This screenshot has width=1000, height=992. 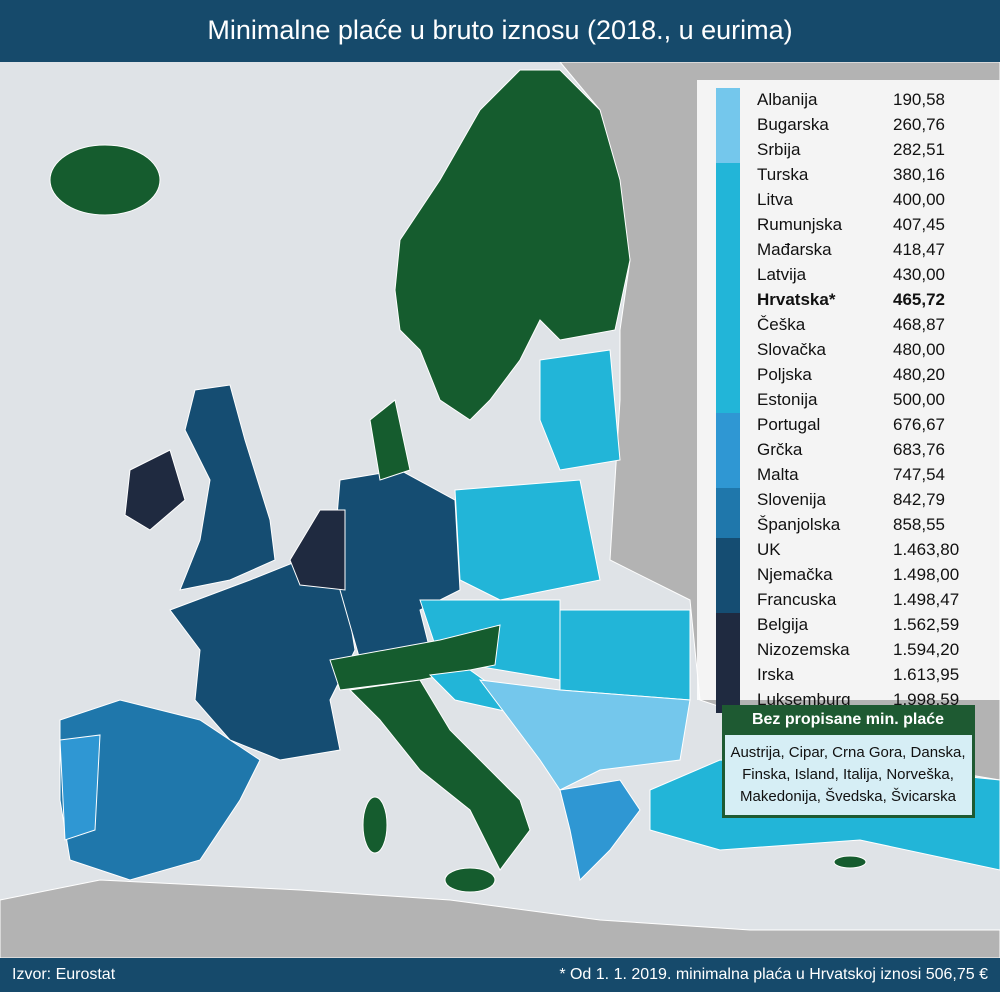 I want to click on legend-value: 1.463,80, so click(x=926, y=549).